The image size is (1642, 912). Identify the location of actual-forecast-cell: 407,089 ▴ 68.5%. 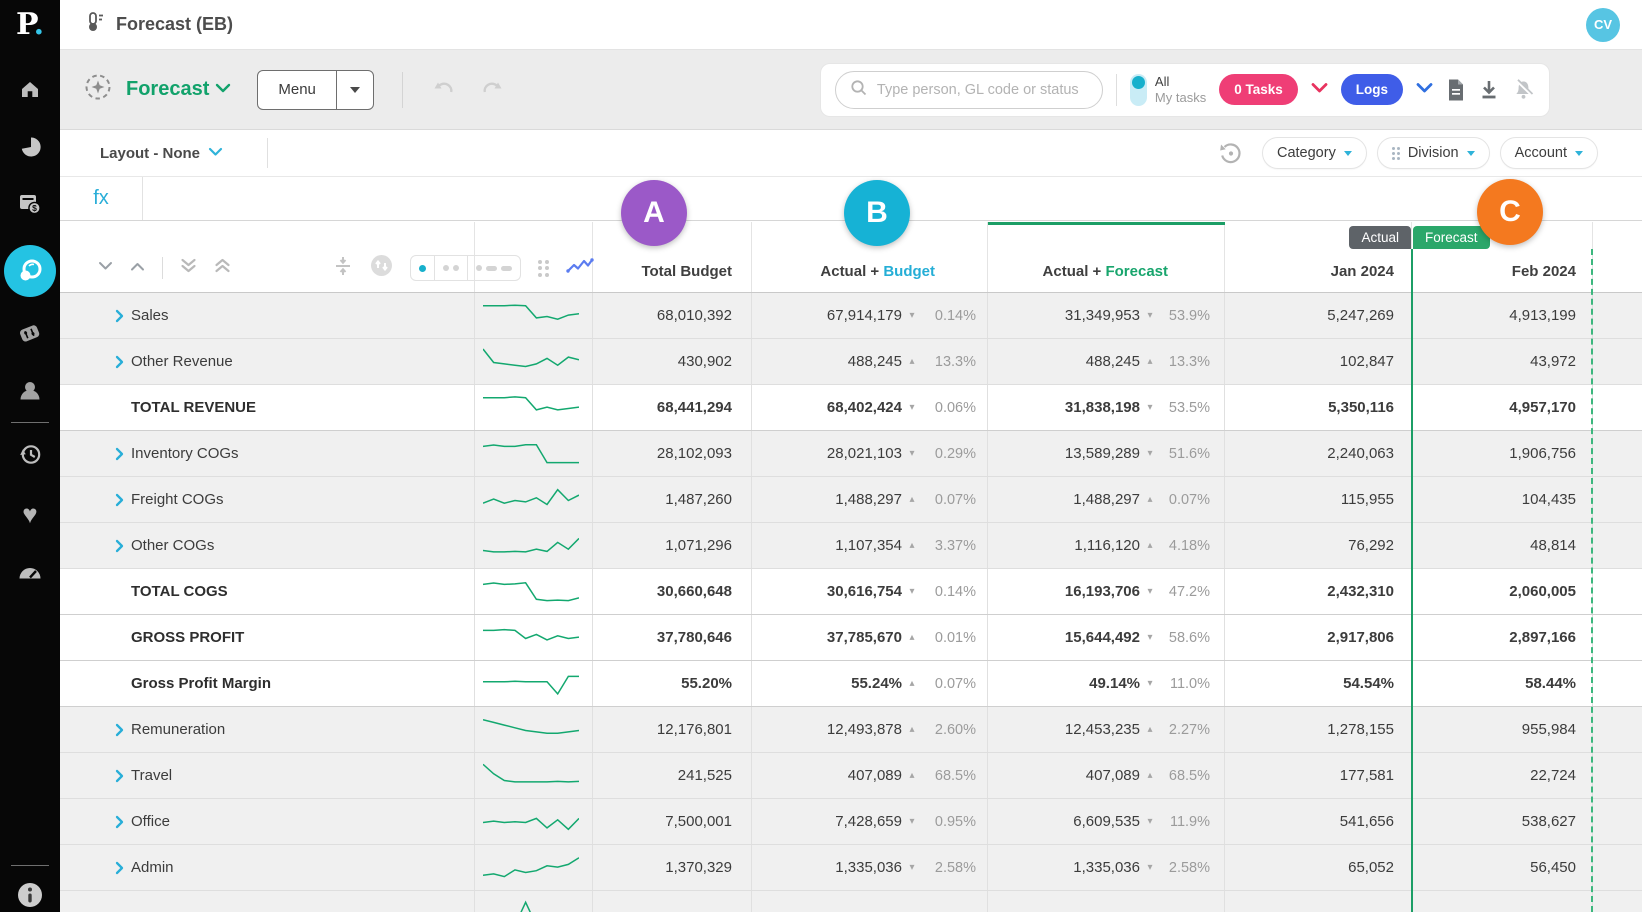
(1106, 775).